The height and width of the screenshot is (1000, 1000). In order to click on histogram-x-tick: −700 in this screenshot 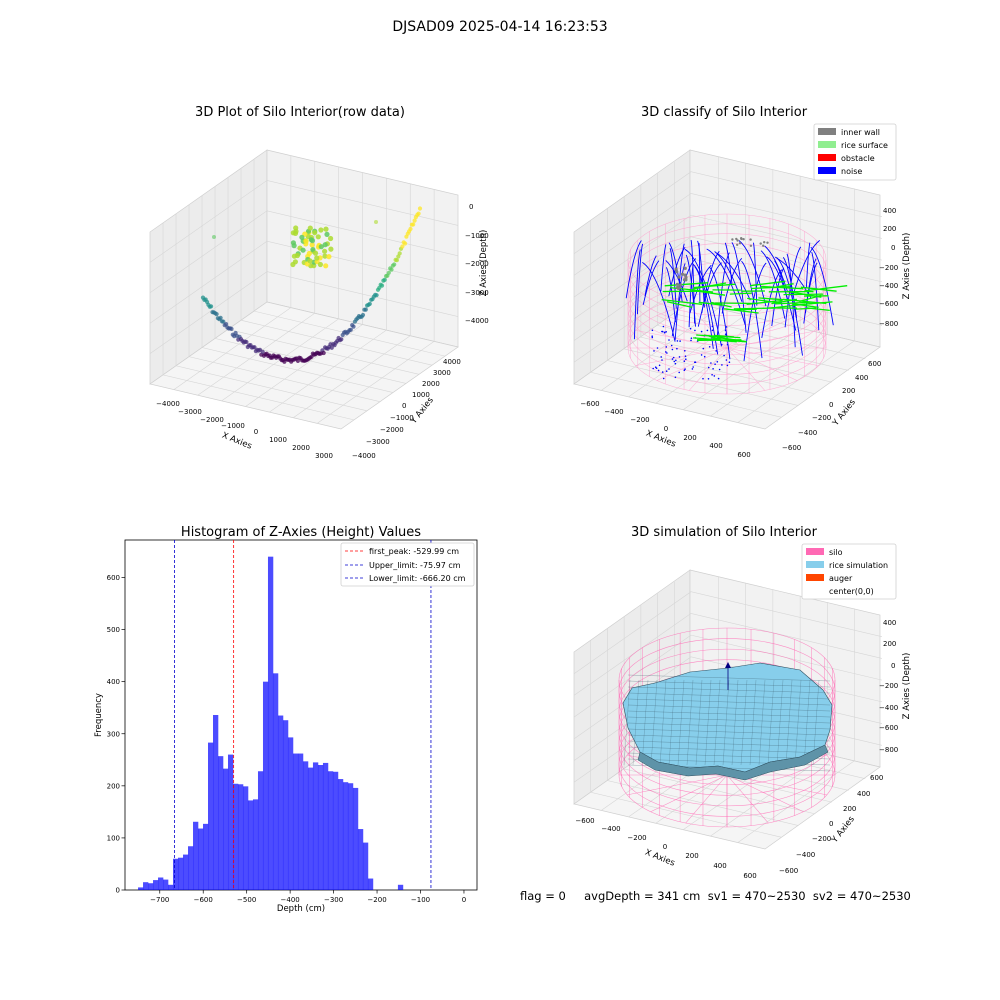, I will do `click(159, 900)`.